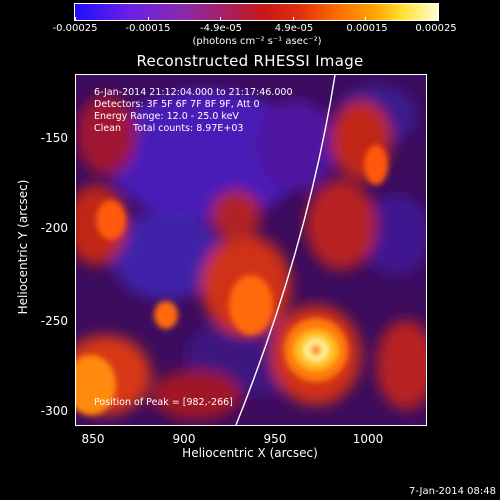 The height and width of the screenshot is (500, 500). Describe the element at coordinates (169, 128) in the screenshot. I see `clean-counts-text: Clean Total counts: 8.97E+03` at that location.